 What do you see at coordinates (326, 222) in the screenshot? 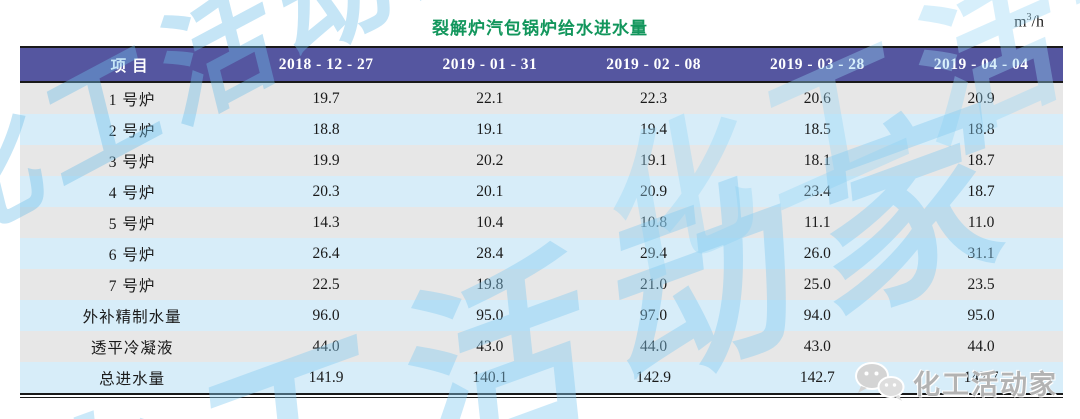
I see `data-cell: 14.3` at bounding box center [326, 222].